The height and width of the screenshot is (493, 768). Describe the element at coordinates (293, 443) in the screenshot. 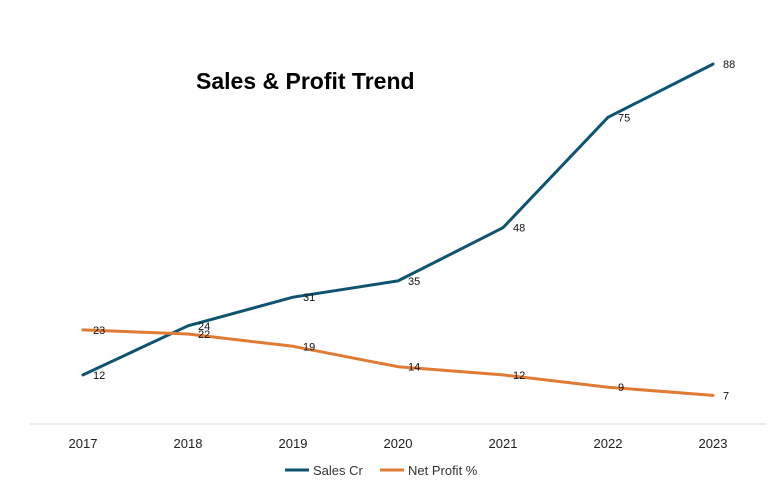

I see `x-tick-label: 2019` at that location.